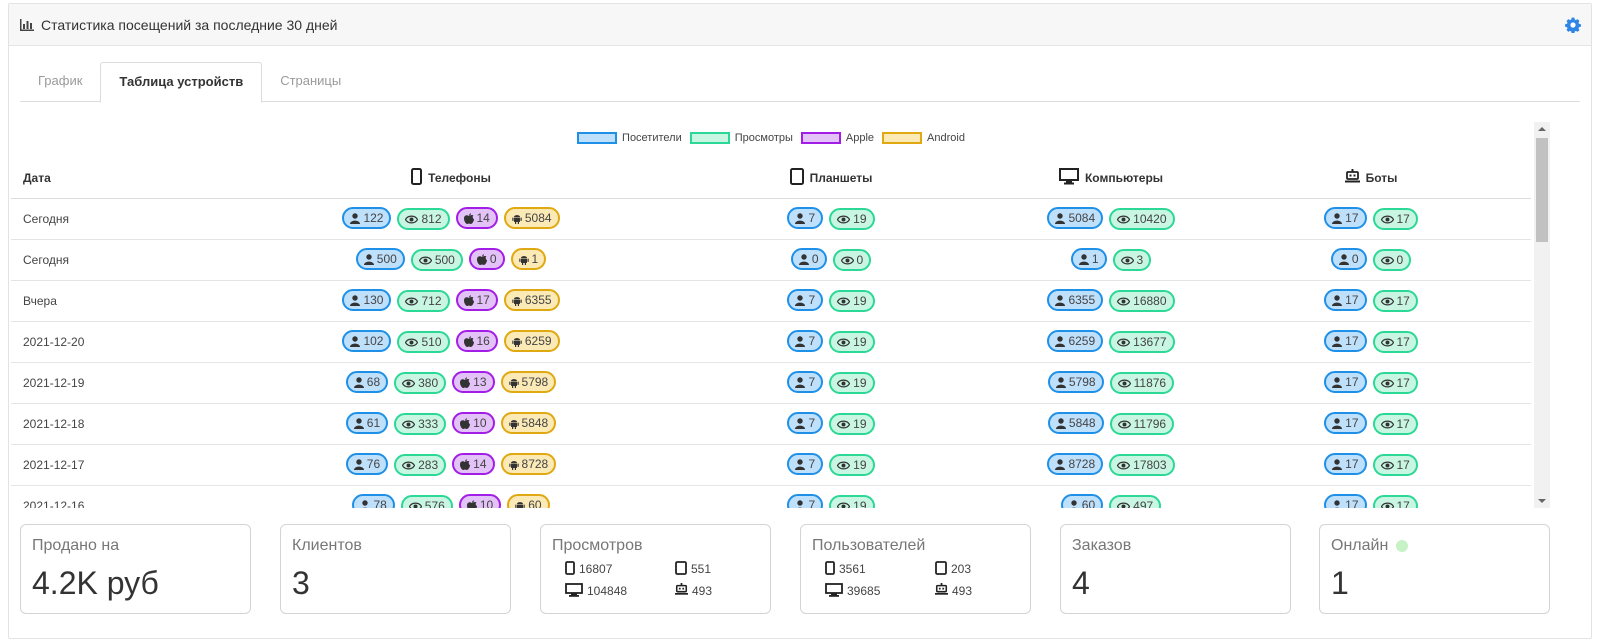  What do you see at coordinates (702, 591) in the screenshot?
I see `card-bots-value: 493` at bounding box center [702, 591].